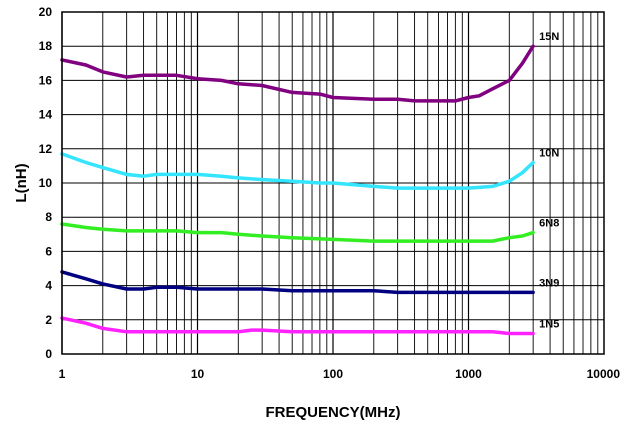 This screenshot has height=428, width=626. I want to click on series-label-15n: 15N, so click(549, 37).